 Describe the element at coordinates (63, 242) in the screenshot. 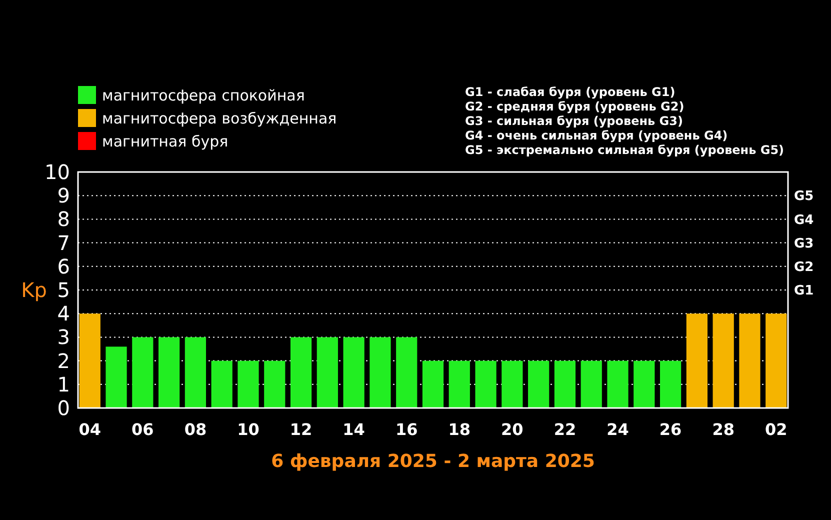

I see `y-tick-label: 7` at that location.